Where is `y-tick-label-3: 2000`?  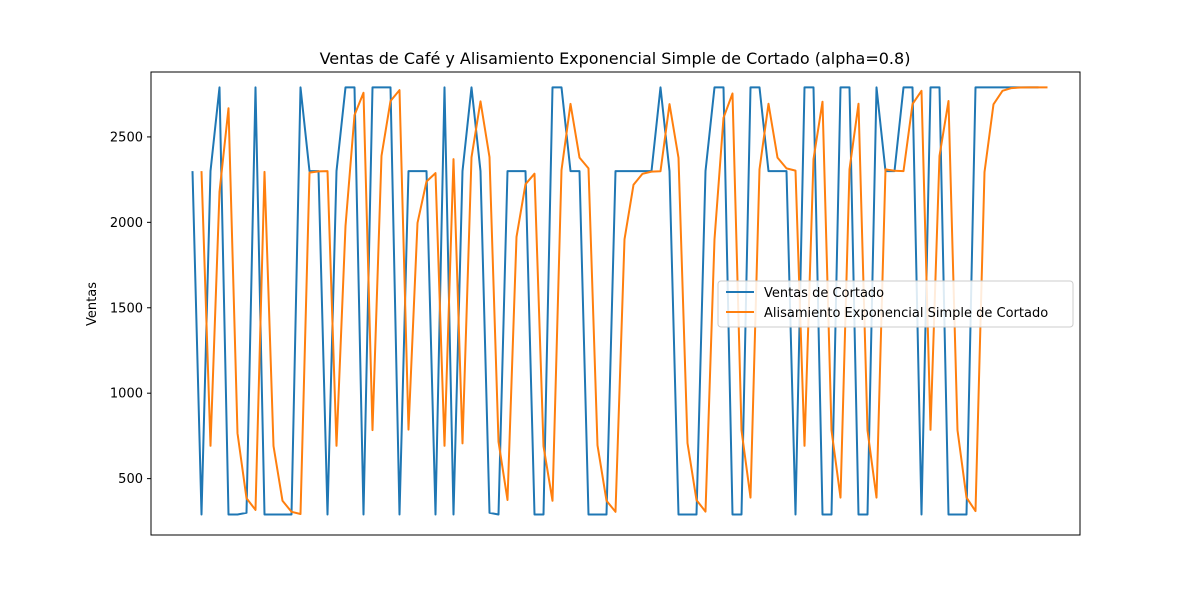 y-tick-label-3: 2000 is located at coordinates (126, 223).